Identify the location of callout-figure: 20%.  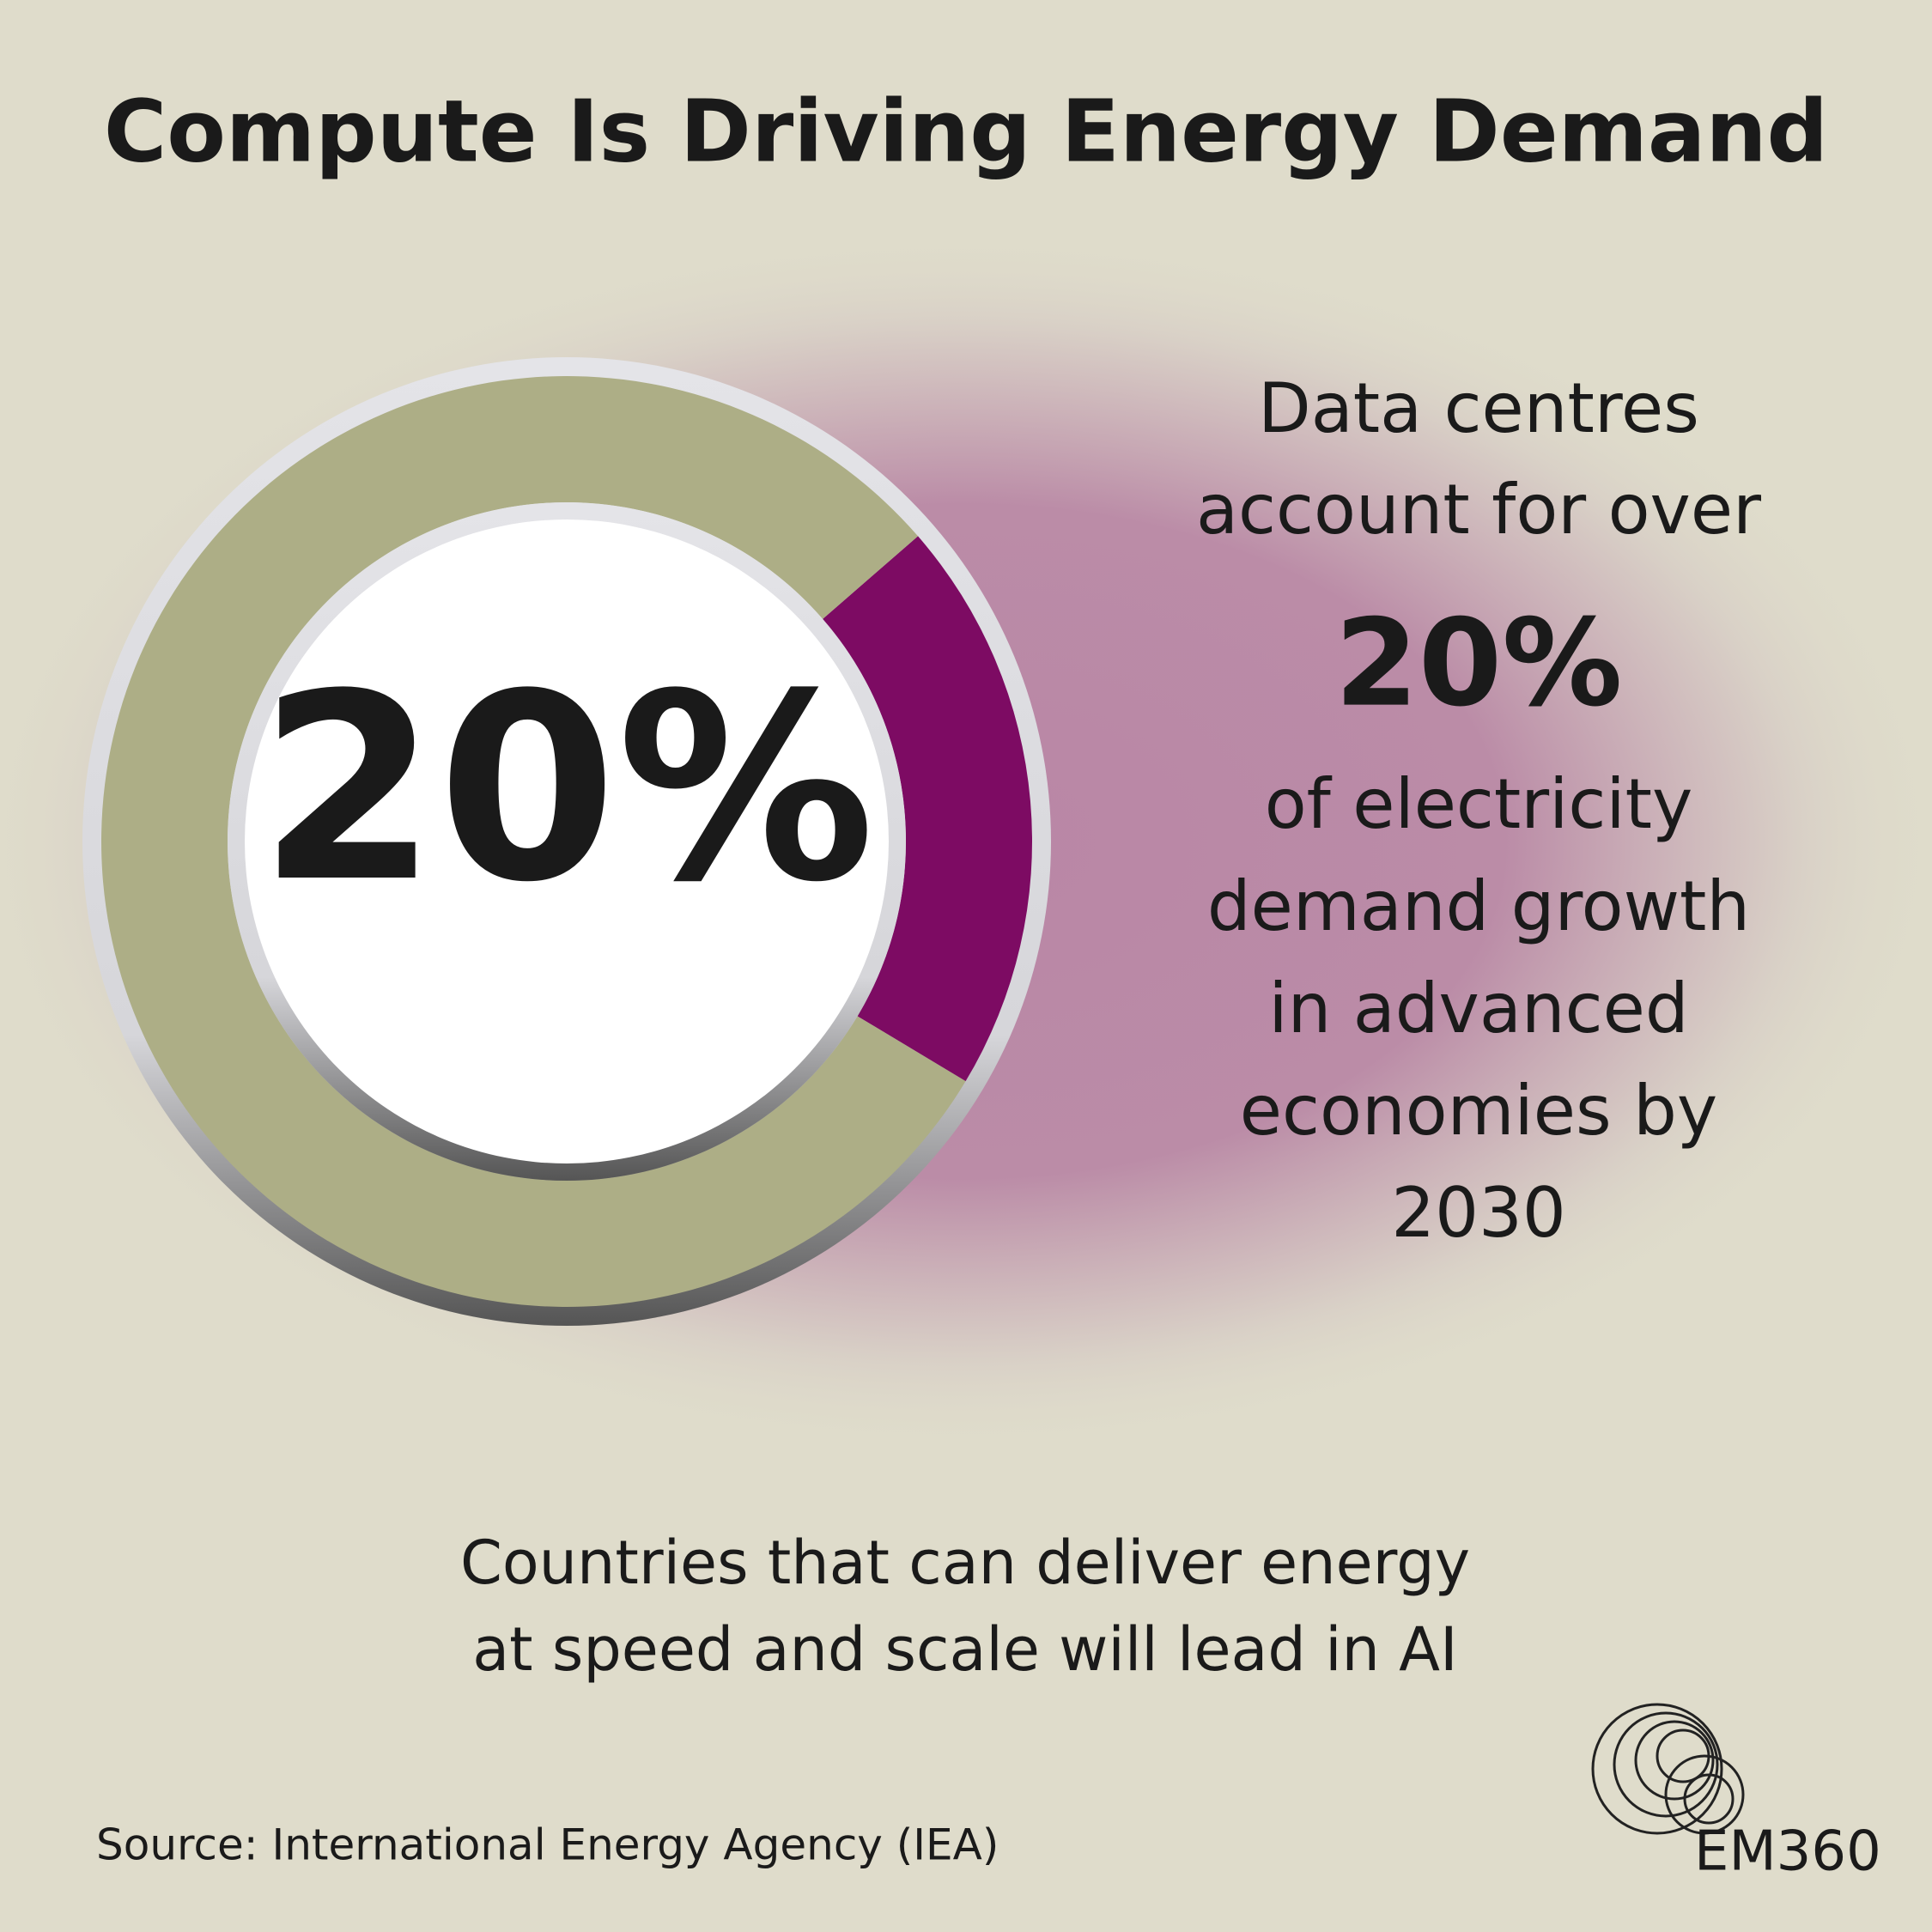
(1478, 664).